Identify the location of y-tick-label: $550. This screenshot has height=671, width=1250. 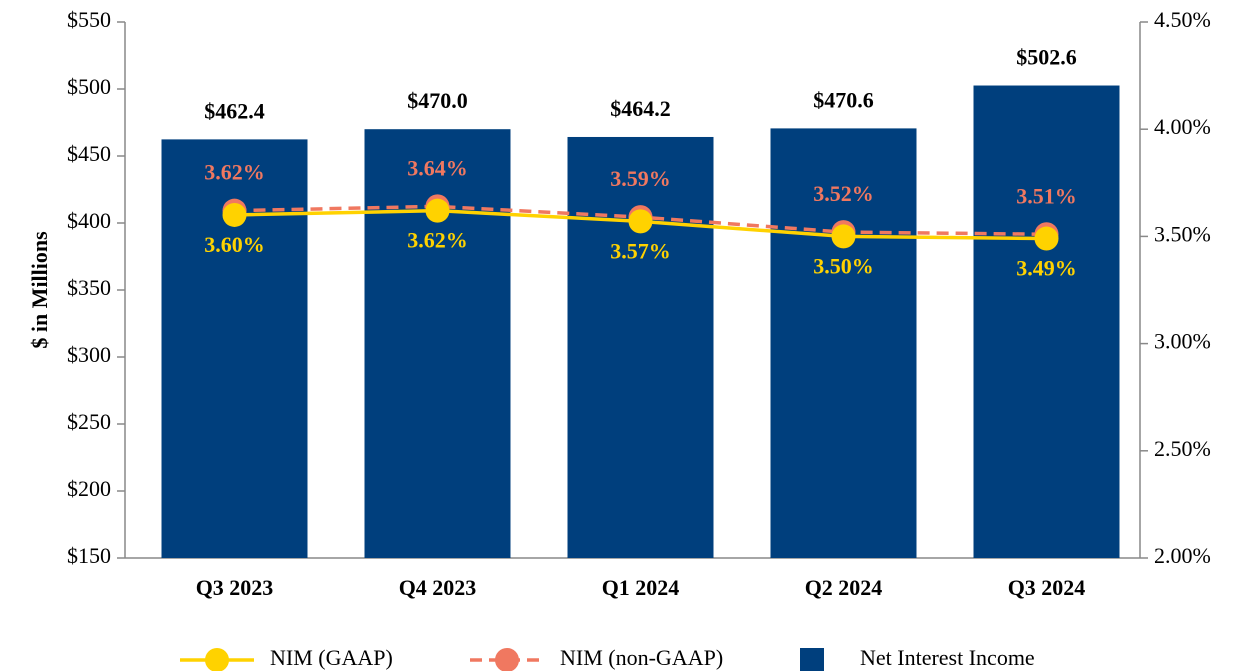
(89, 19).